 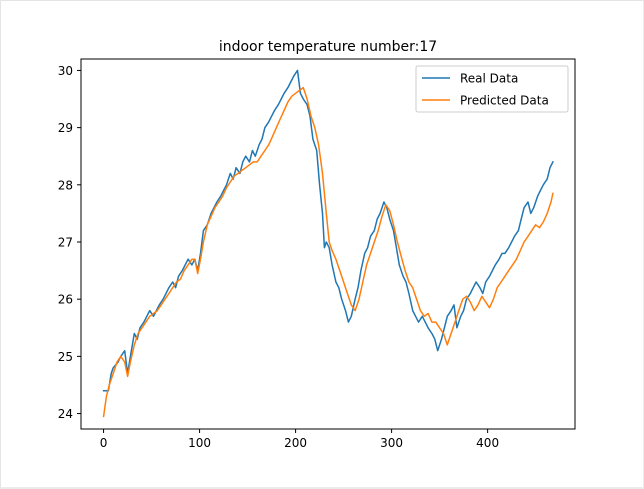 I want to click on x-axis: 0 100 200 300 400, so click(x=299, y=439).